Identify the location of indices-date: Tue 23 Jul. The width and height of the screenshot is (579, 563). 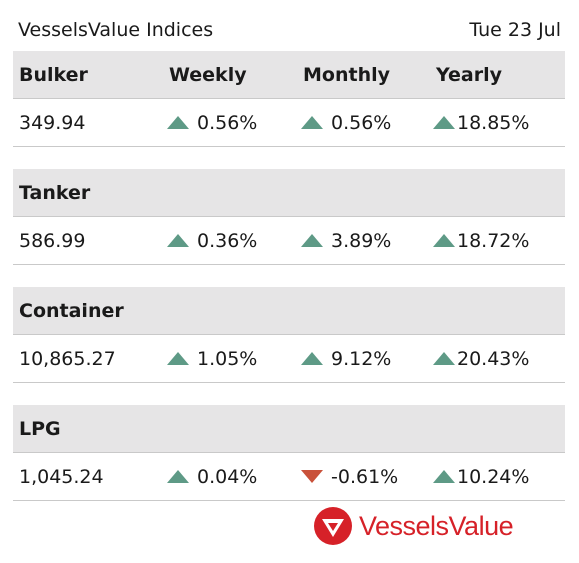
(515, 30).